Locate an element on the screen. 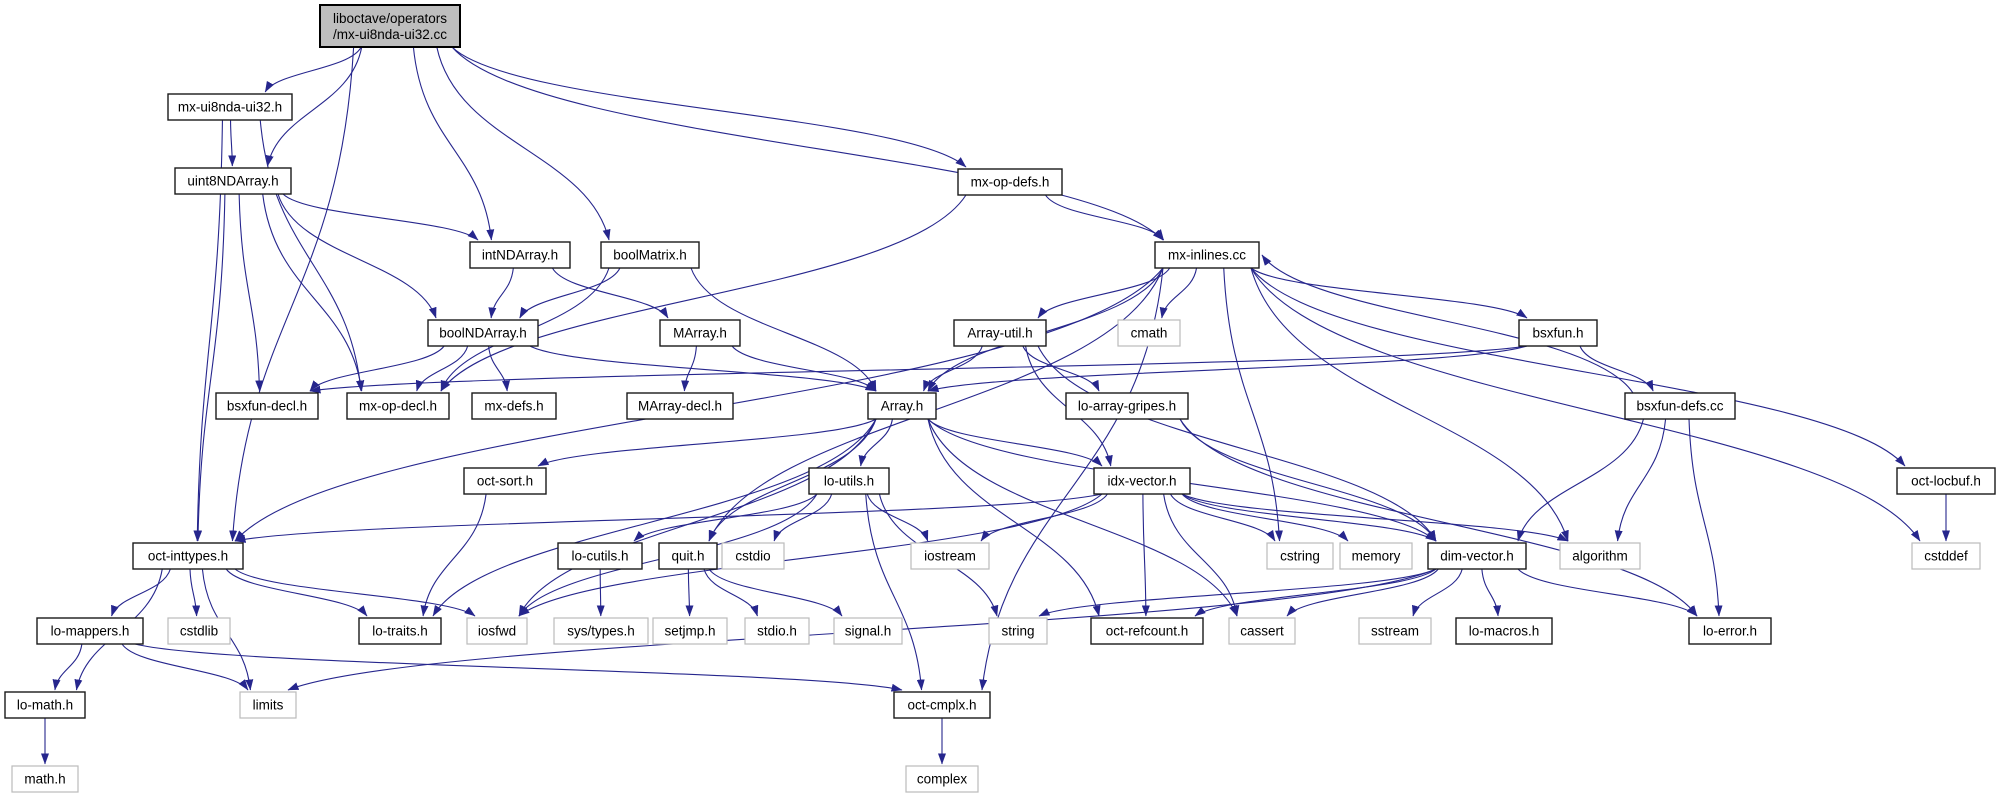 Image resolution: width=2010 pixels, height=799 pixels. node-uint8ndarray: uint8NDArray.h is located at coordinates (233, 181).